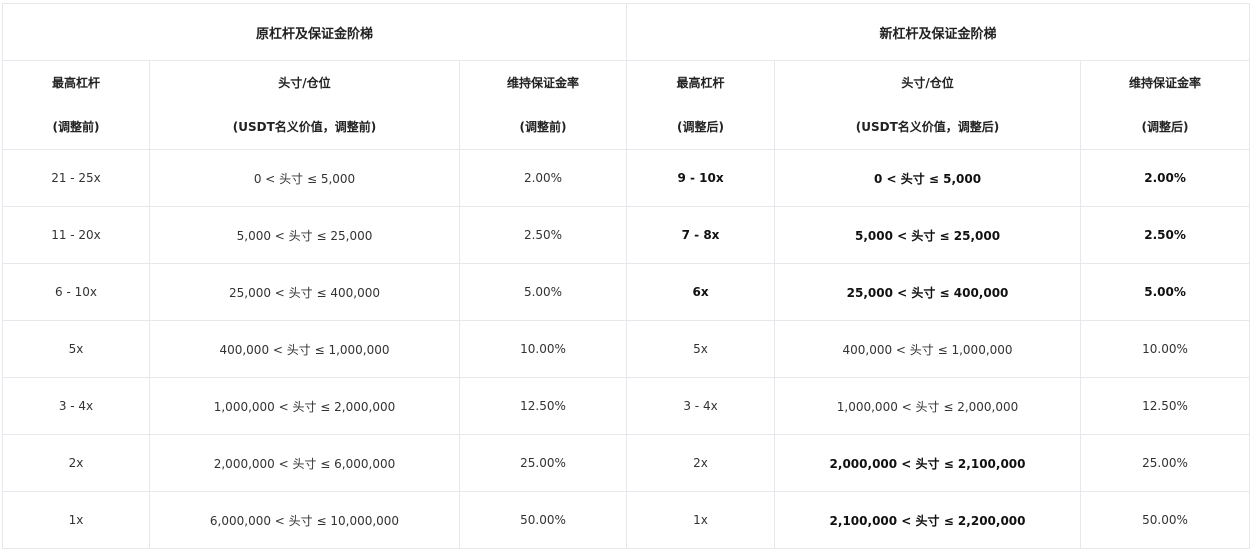 The image size is (1252, 553). What do you see at coordinates (701, 235) in the screenshot?
I see `cell-max-leverage-after: 7 - 8x` at bounding box center [701, 235].